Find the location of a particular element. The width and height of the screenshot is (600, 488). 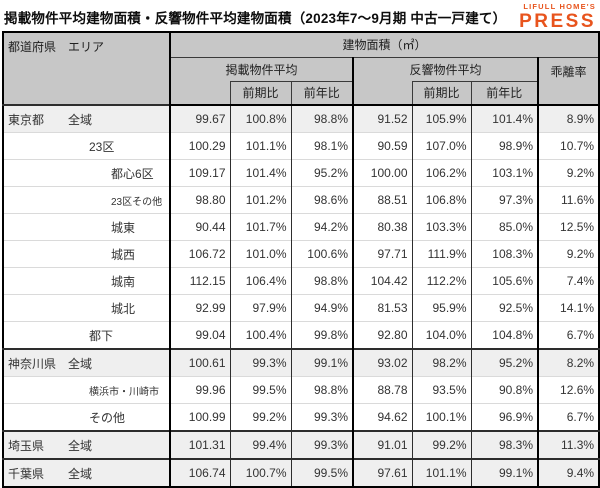

area-cell: 城北 is located at coordinates (86, 308).